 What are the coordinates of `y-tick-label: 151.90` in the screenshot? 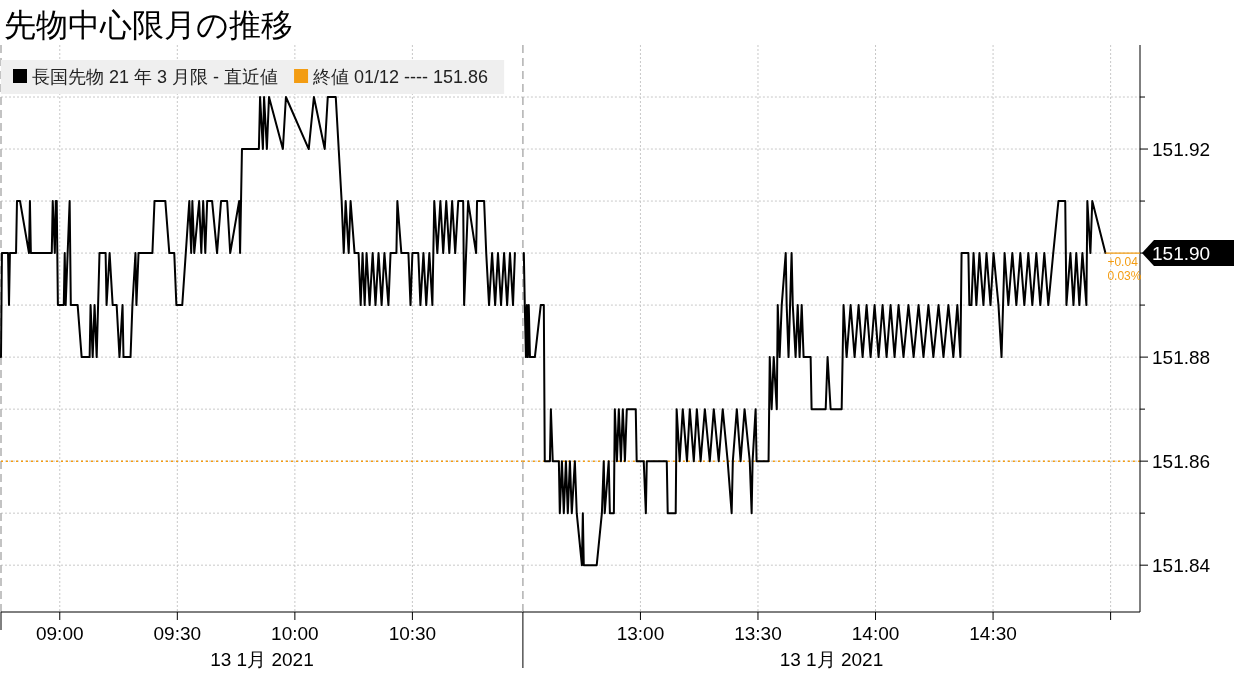 It's located at (1181, 254).